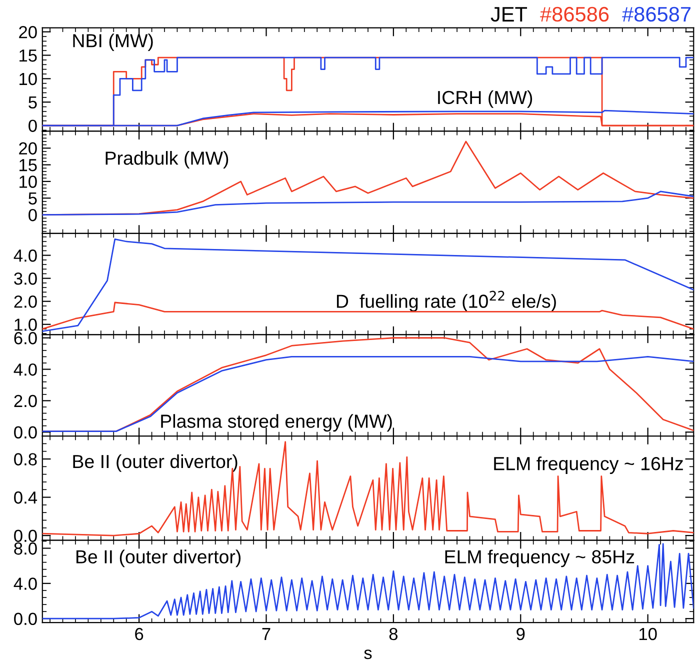 Image resolution: width=695 pixels, height=663 pixels. I want to click on annotation: D fuelling rate (10$^{22}$ ele/s), so click(446, 301).